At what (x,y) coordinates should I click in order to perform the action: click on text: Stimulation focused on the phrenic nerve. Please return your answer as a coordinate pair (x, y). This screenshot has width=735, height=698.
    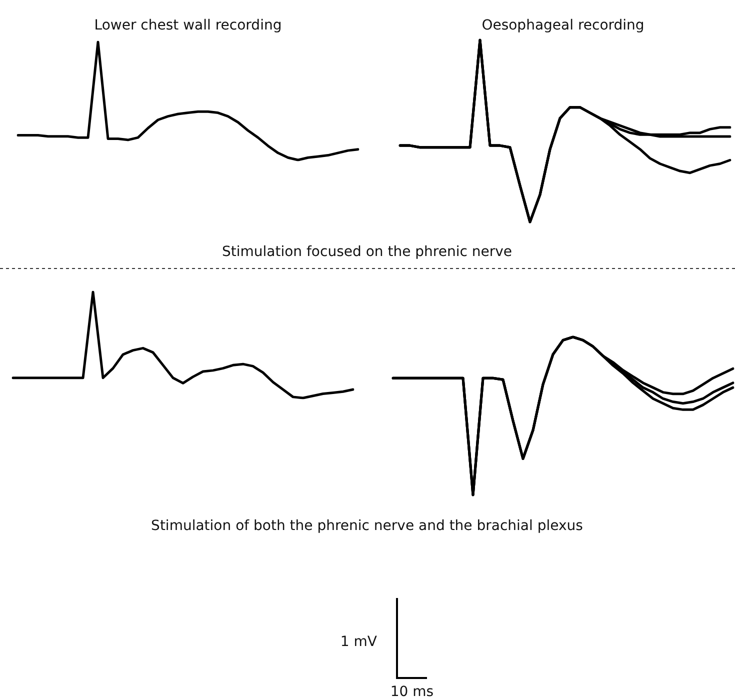
    Looking at the image, I should click on (367, 252).